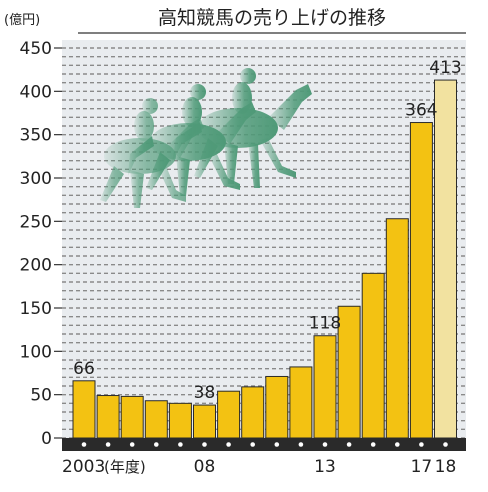  Describe the element at coordinates (84, 369) in the screenshot. I see `data-label: 66` at that location.